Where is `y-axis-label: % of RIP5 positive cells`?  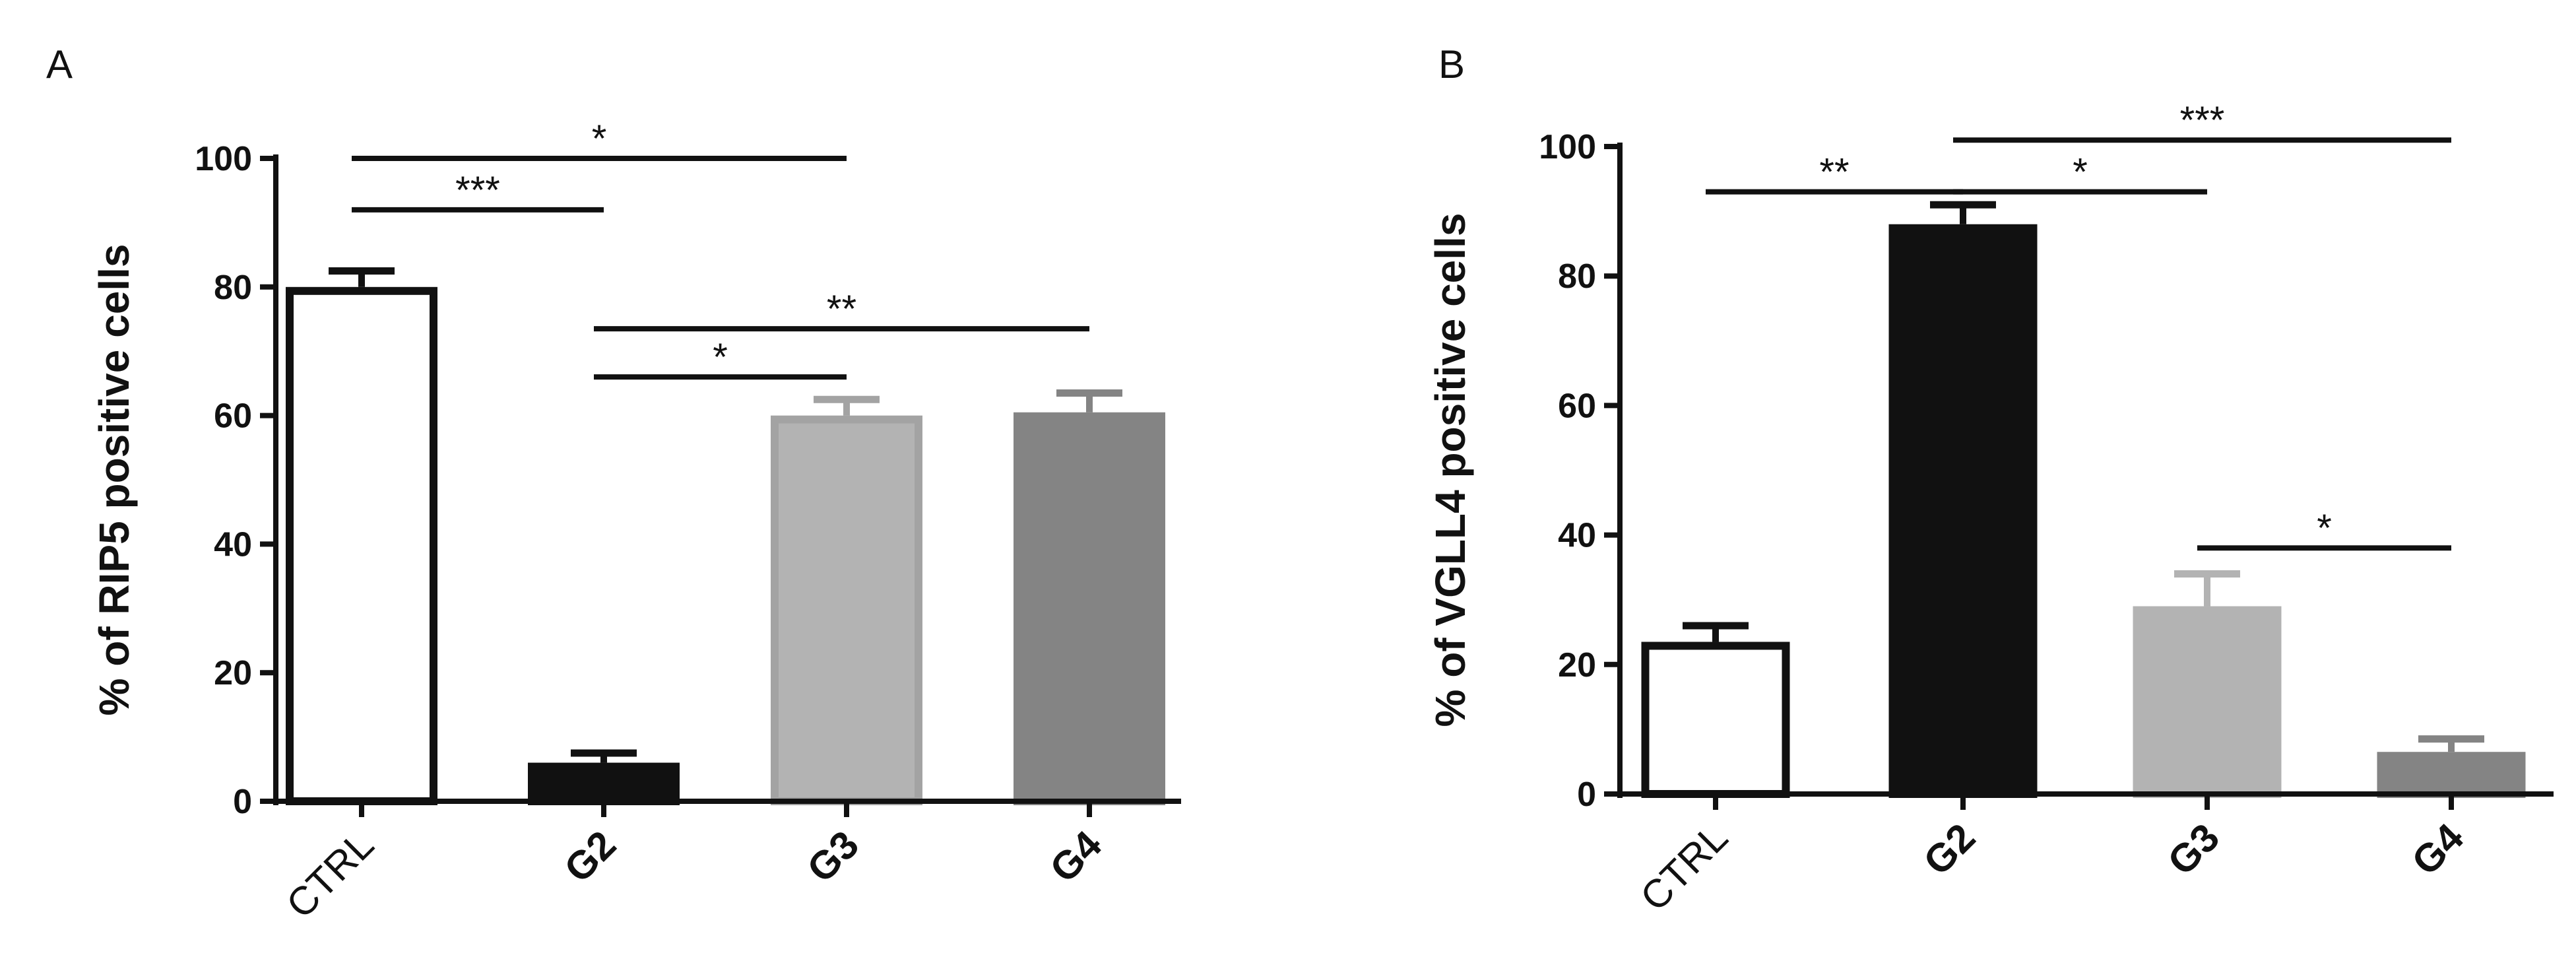
y-axis-label: % of RIP5 positive cells is located at coordinates (114, 480).